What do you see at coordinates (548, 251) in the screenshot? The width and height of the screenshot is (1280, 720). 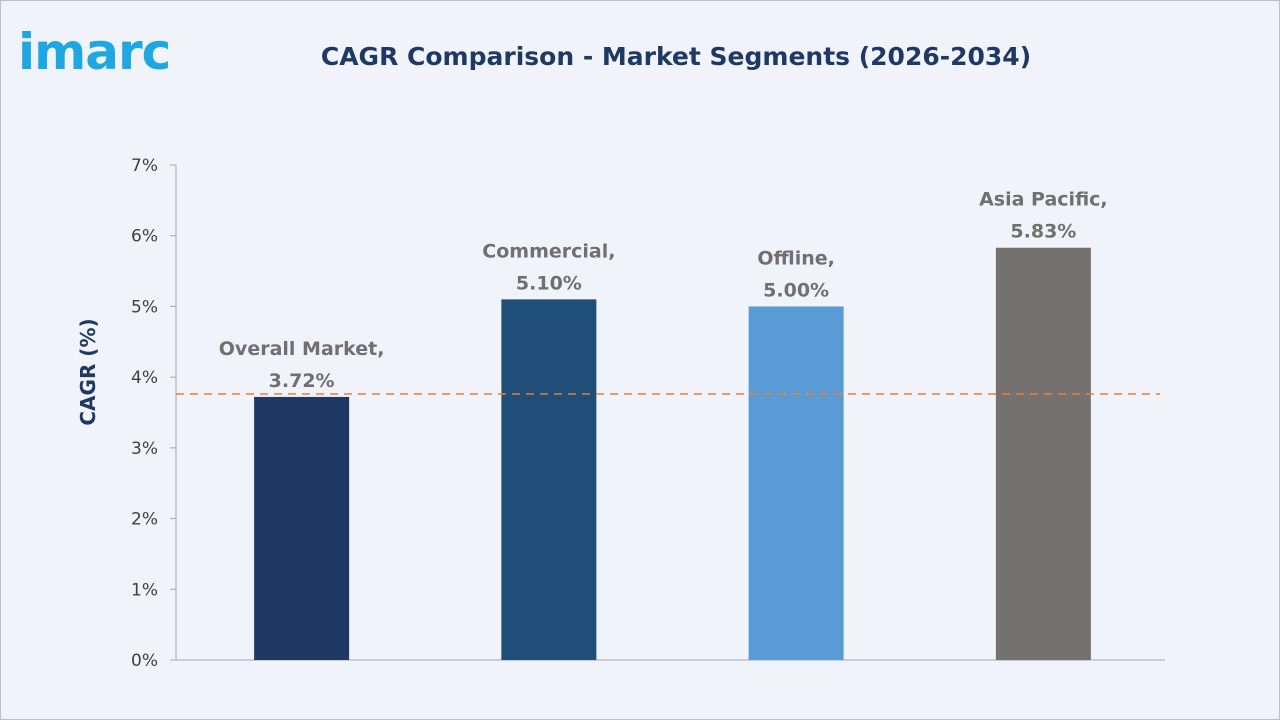 I see `data-label: Commercial,` at bounding box center [548, 251].